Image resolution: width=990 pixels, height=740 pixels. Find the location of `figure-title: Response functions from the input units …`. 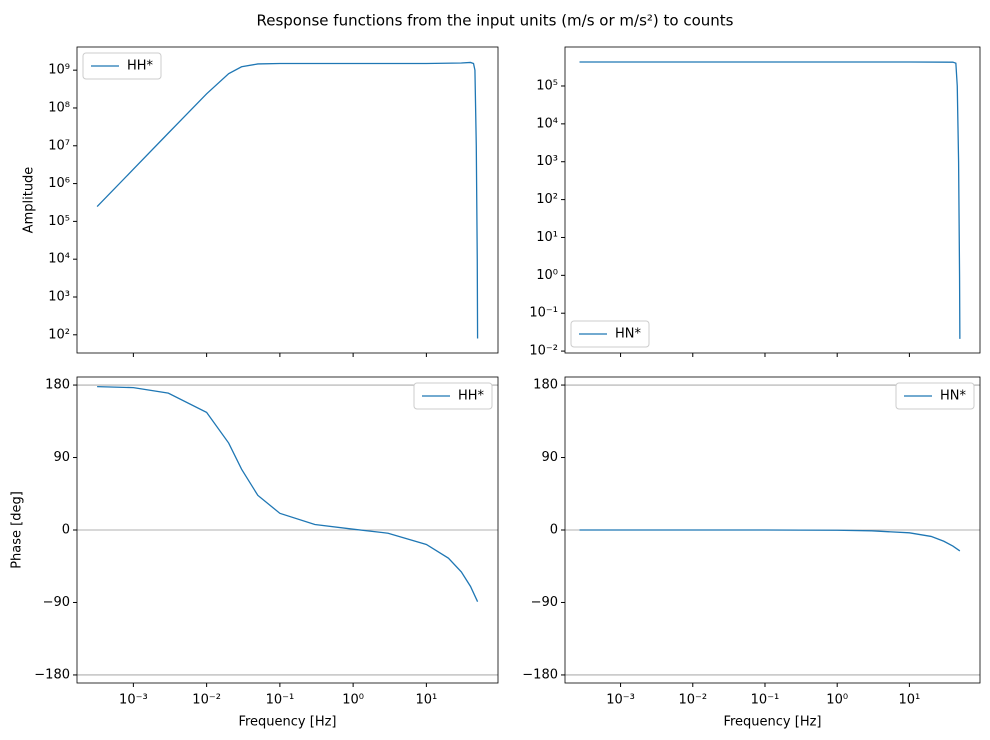

figure-title: Response functions from the input units … is located at coordinates (494, 21).